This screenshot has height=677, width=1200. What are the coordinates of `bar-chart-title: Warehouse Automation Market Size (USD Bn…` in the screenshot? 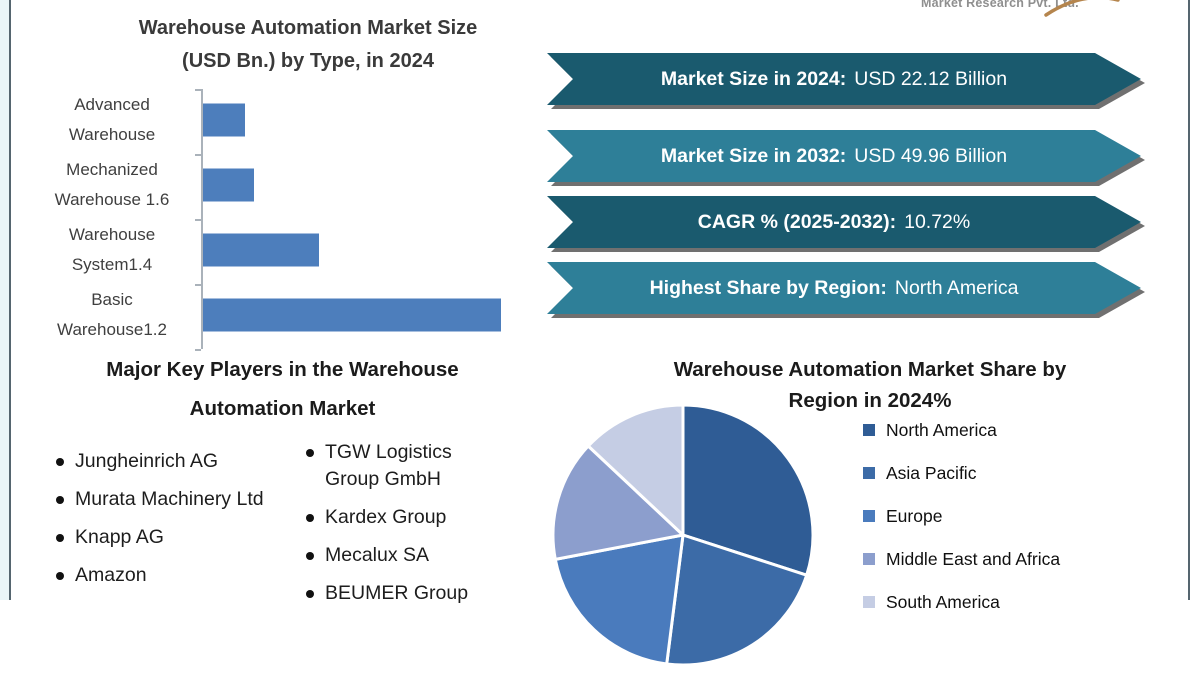 It's located at (308, 44).